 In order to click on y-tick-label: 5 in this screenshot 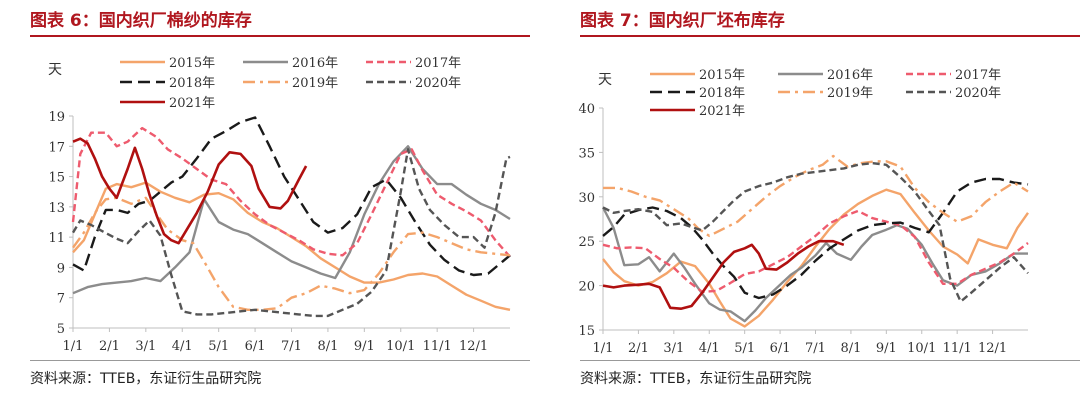, I will do `click(61, 329)`.